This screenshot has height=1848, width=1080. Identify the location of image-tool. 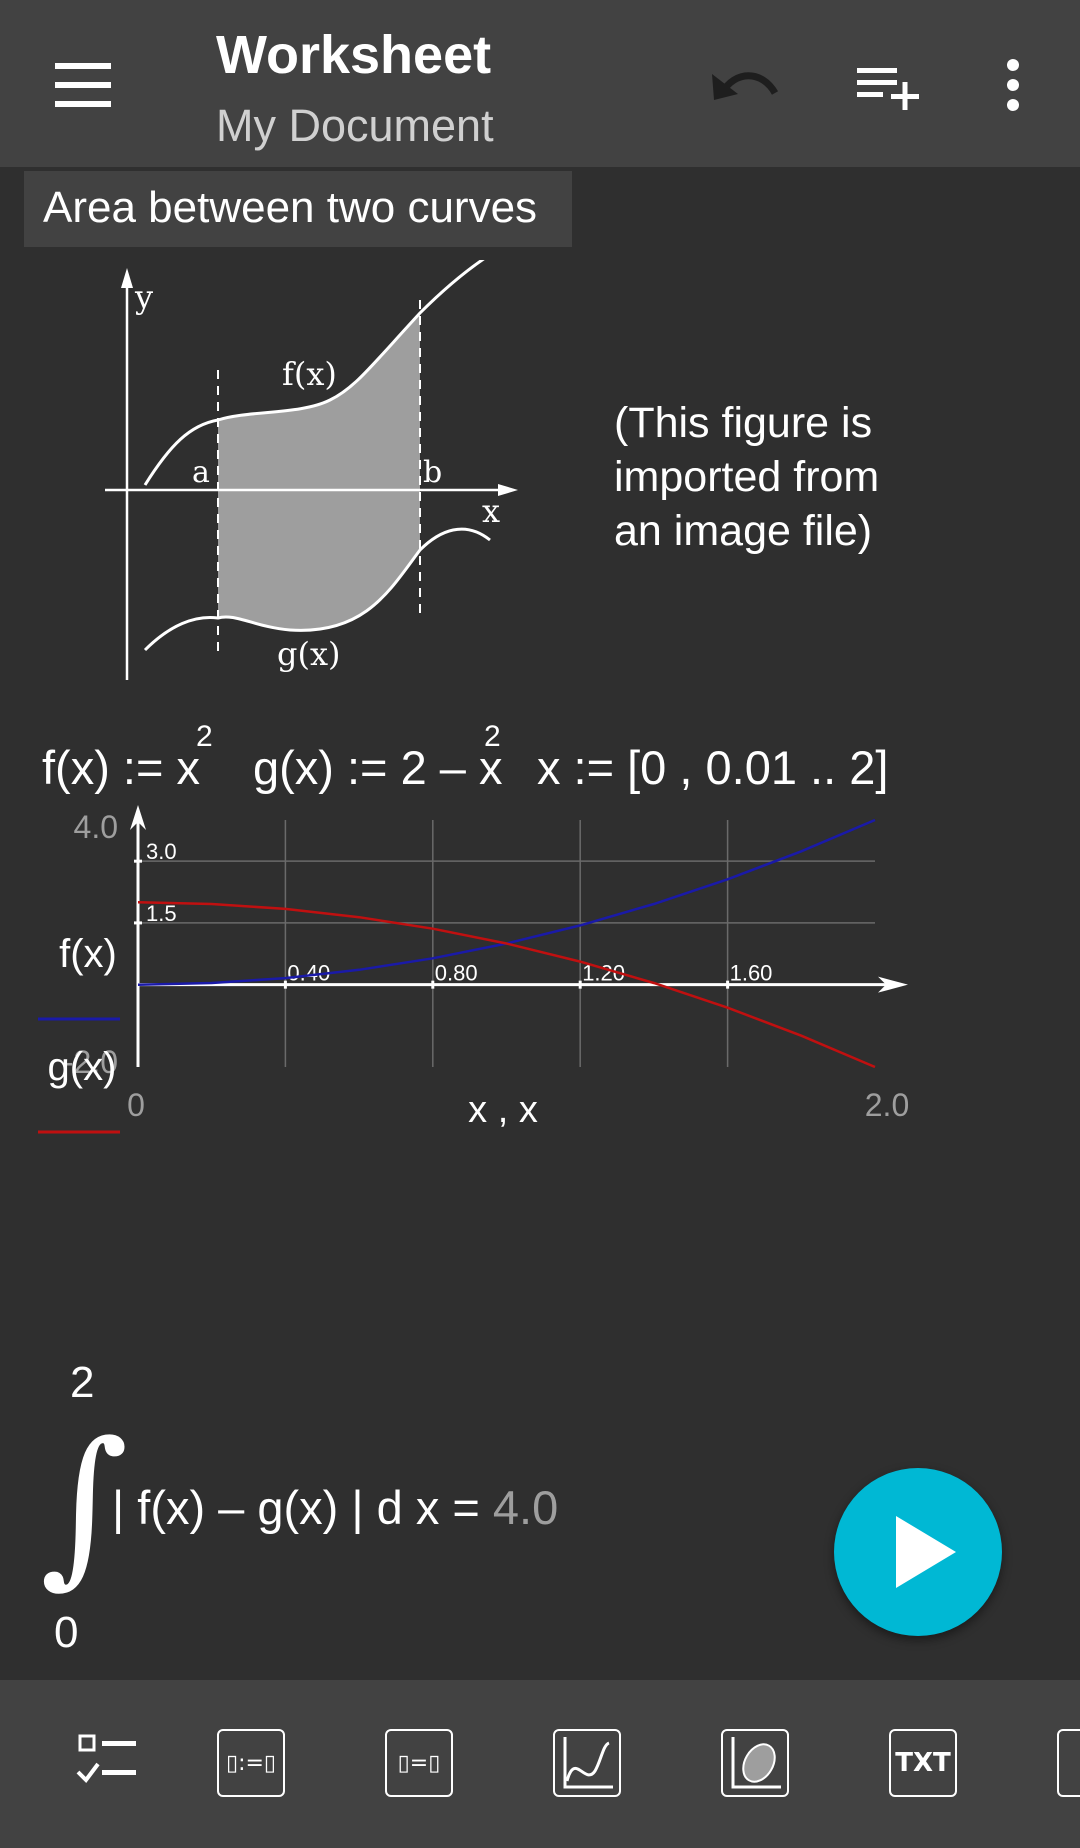
(755, 1763).